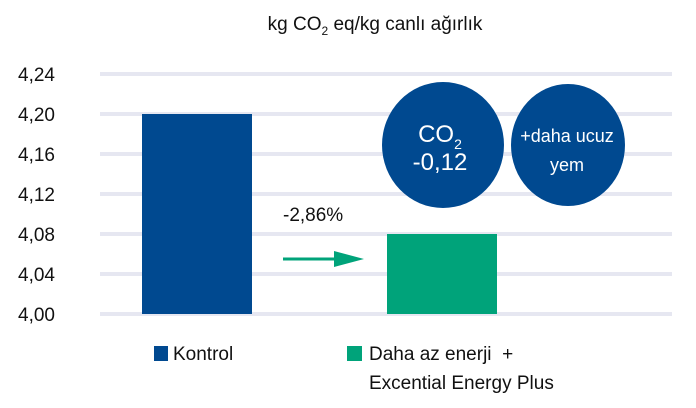 This screenshot has height=408, width=696. What do you see at coordinates (36, 155) in the screenshot?
I see `y-tick-label: 4,16` at bounding box center [36, 155].